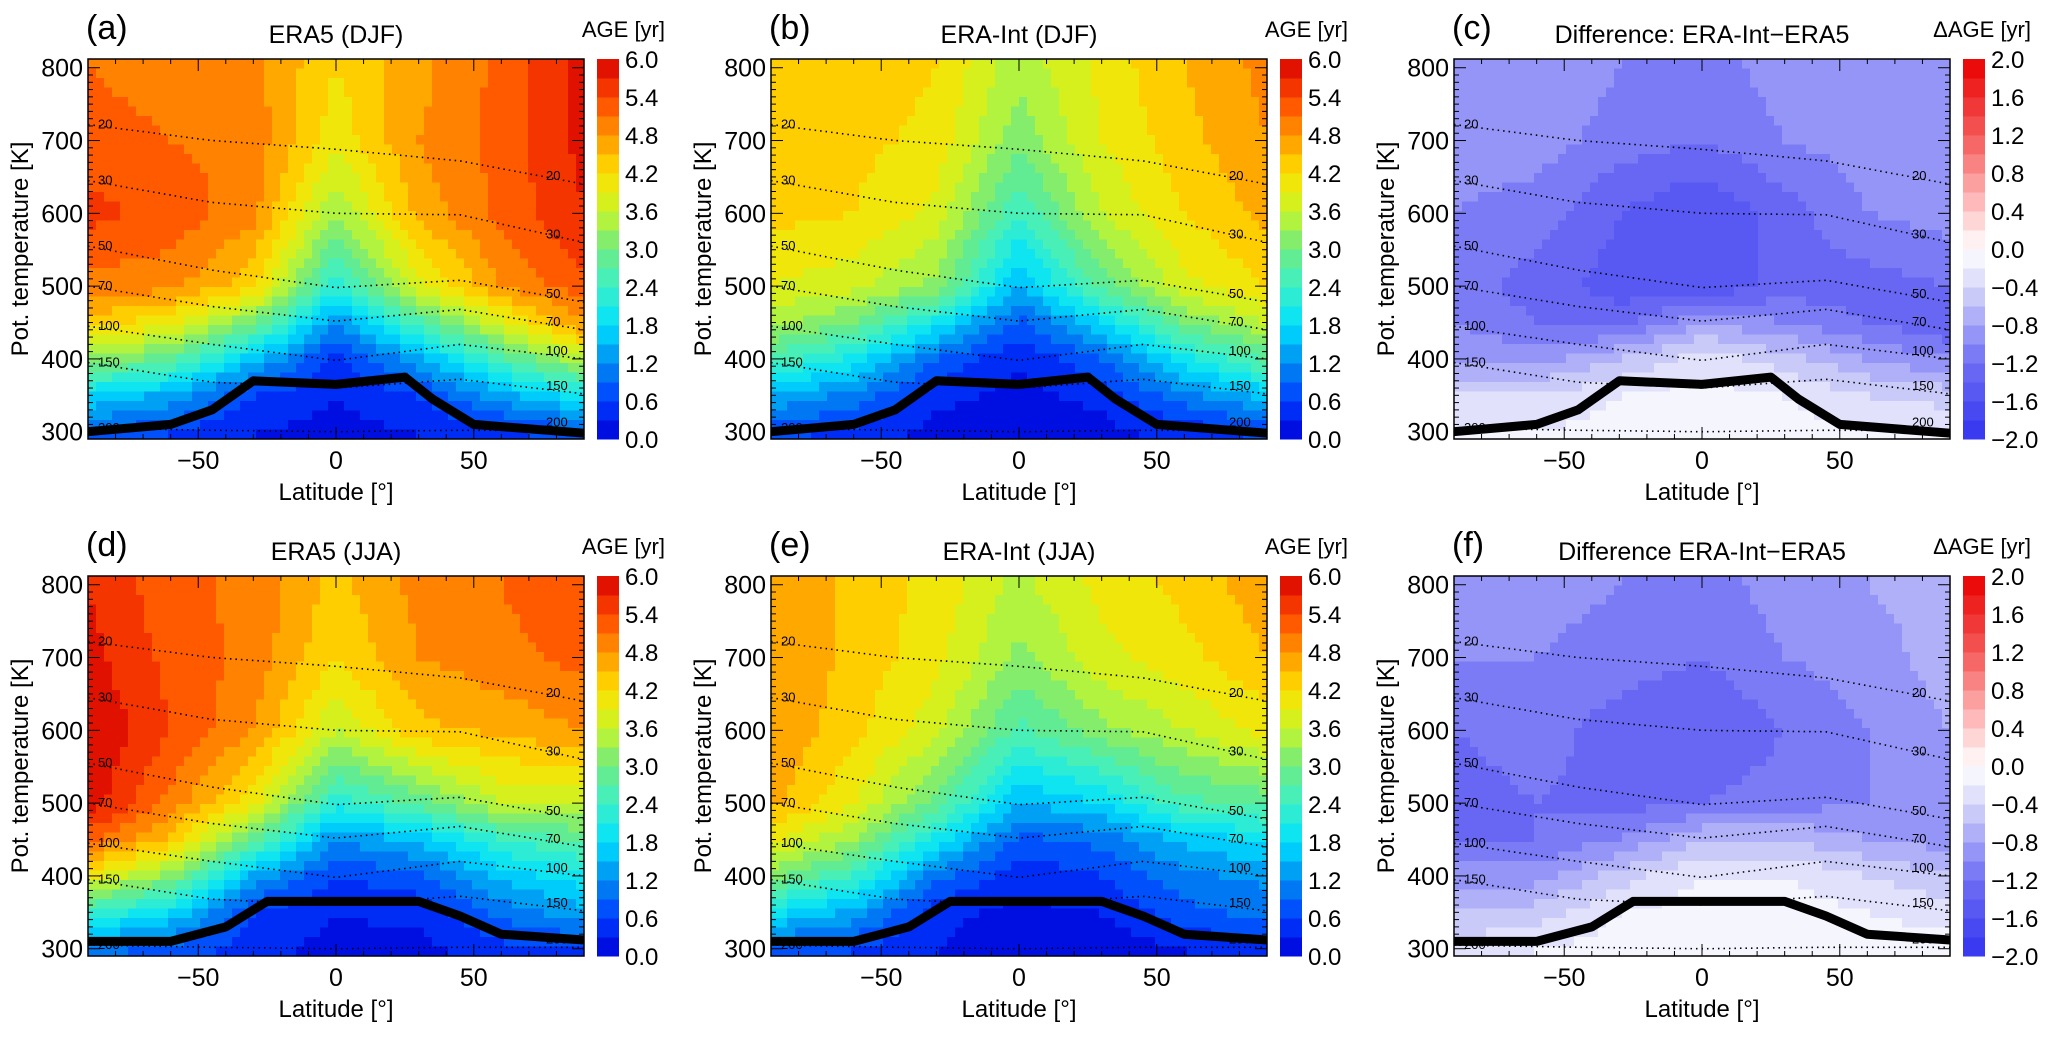  What do you see at coordinates (641, 212) in the screenshot?
I see `colorbar-tick-label: 3.6` at bounding box center [641, 212].